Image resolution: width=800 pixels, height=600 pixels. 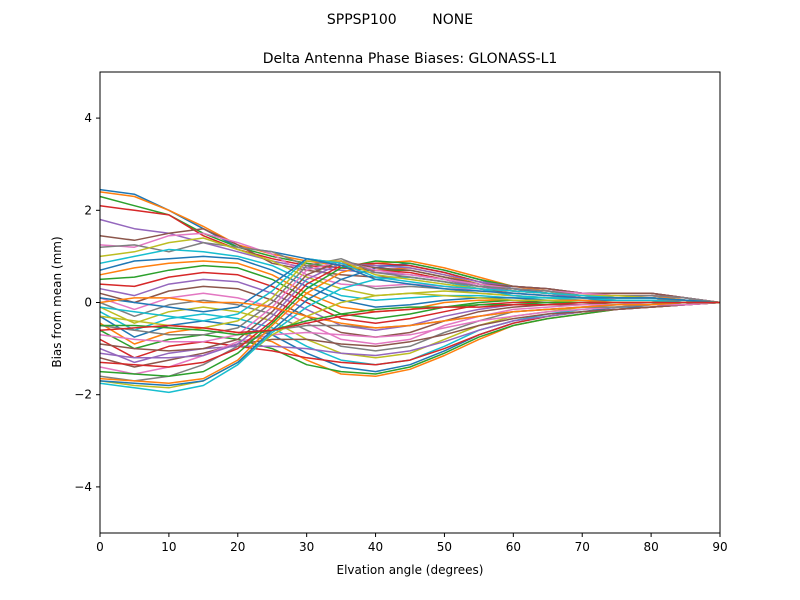 What do you see at coordinates (410, 570) in the screenshot?
I see `x-axis-label: Elvation angle (degrees)` at bounding box center [410, 570].